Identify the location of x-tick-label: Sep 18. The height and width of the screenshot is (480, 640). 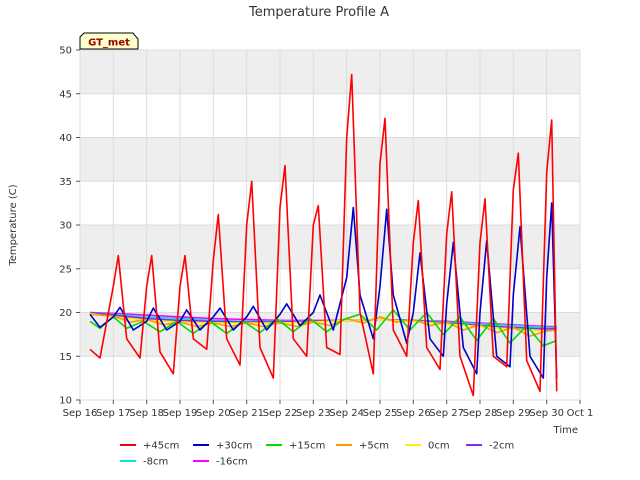
(146, 413).